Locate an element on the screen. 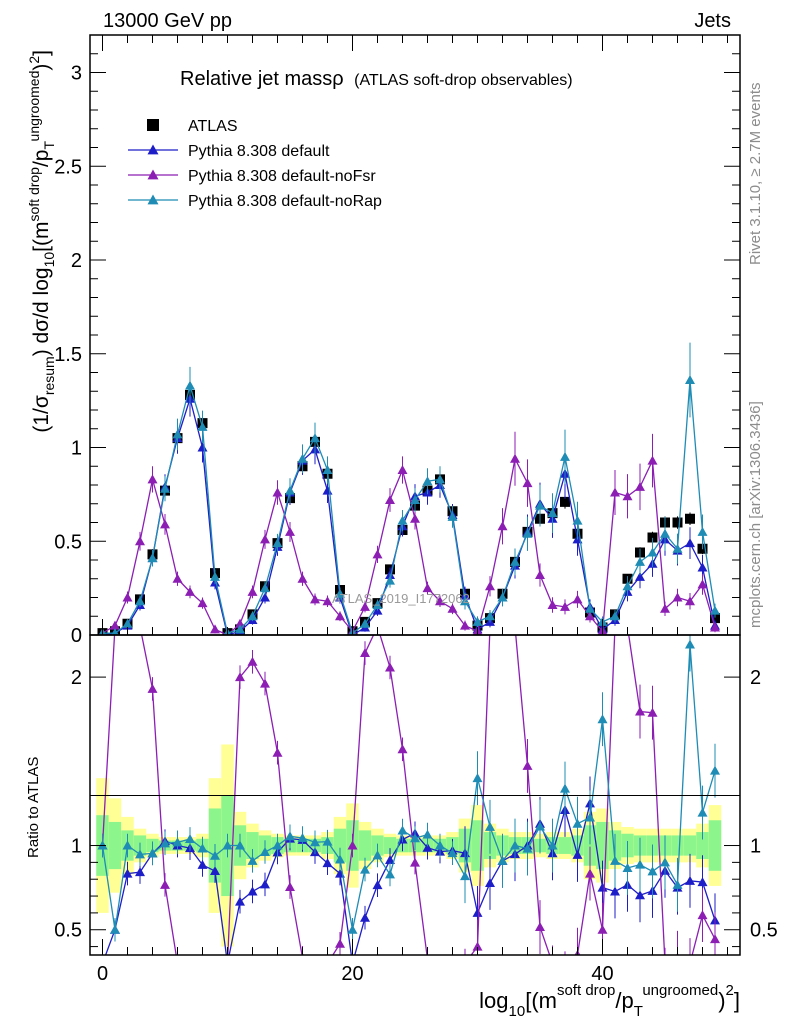 This screenshot has width=786, height=1024. chart-title-sub: (ATLAS soft-drop observables) is located at coordinates (463, 80).